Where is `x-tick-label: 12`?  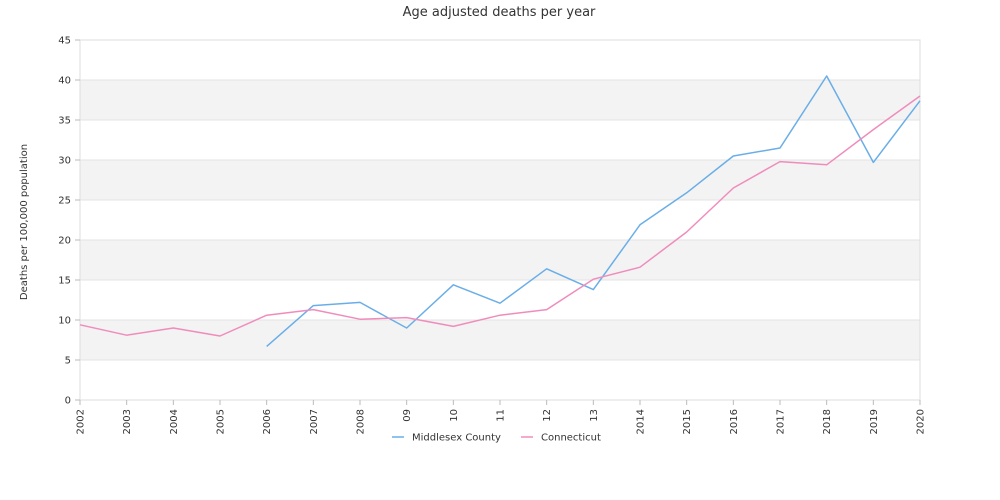 x-tick-label: 12 is located at coordinates (547, 415).